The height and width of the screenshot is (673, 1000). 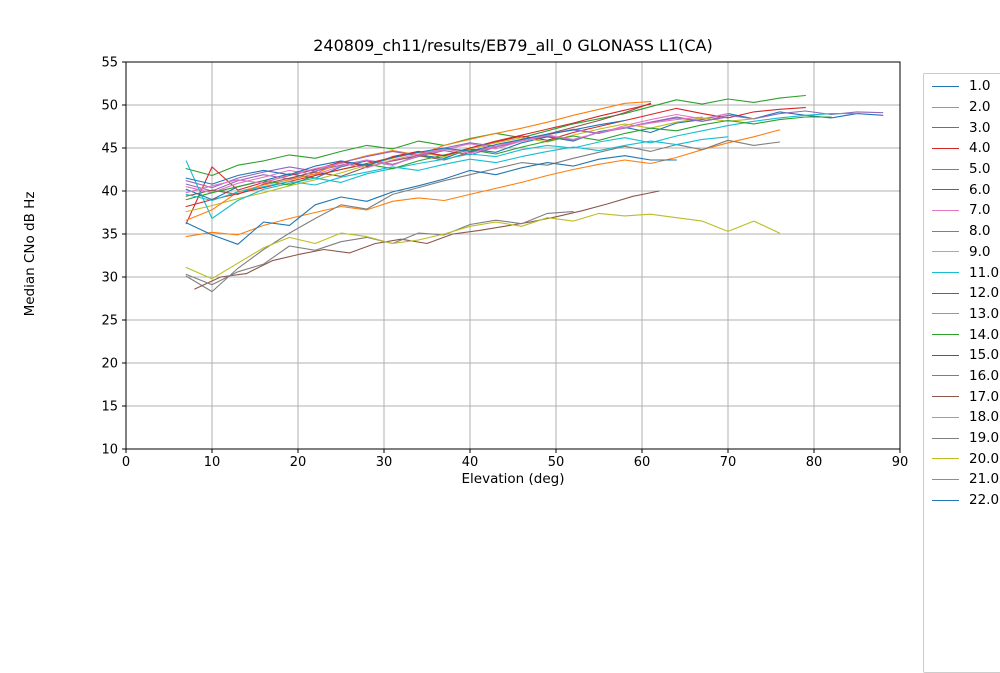 What do you see at coordinates (962, 458) in the screenshot?
I see `legend-item: 20.0` at bounding box center [962, 458].